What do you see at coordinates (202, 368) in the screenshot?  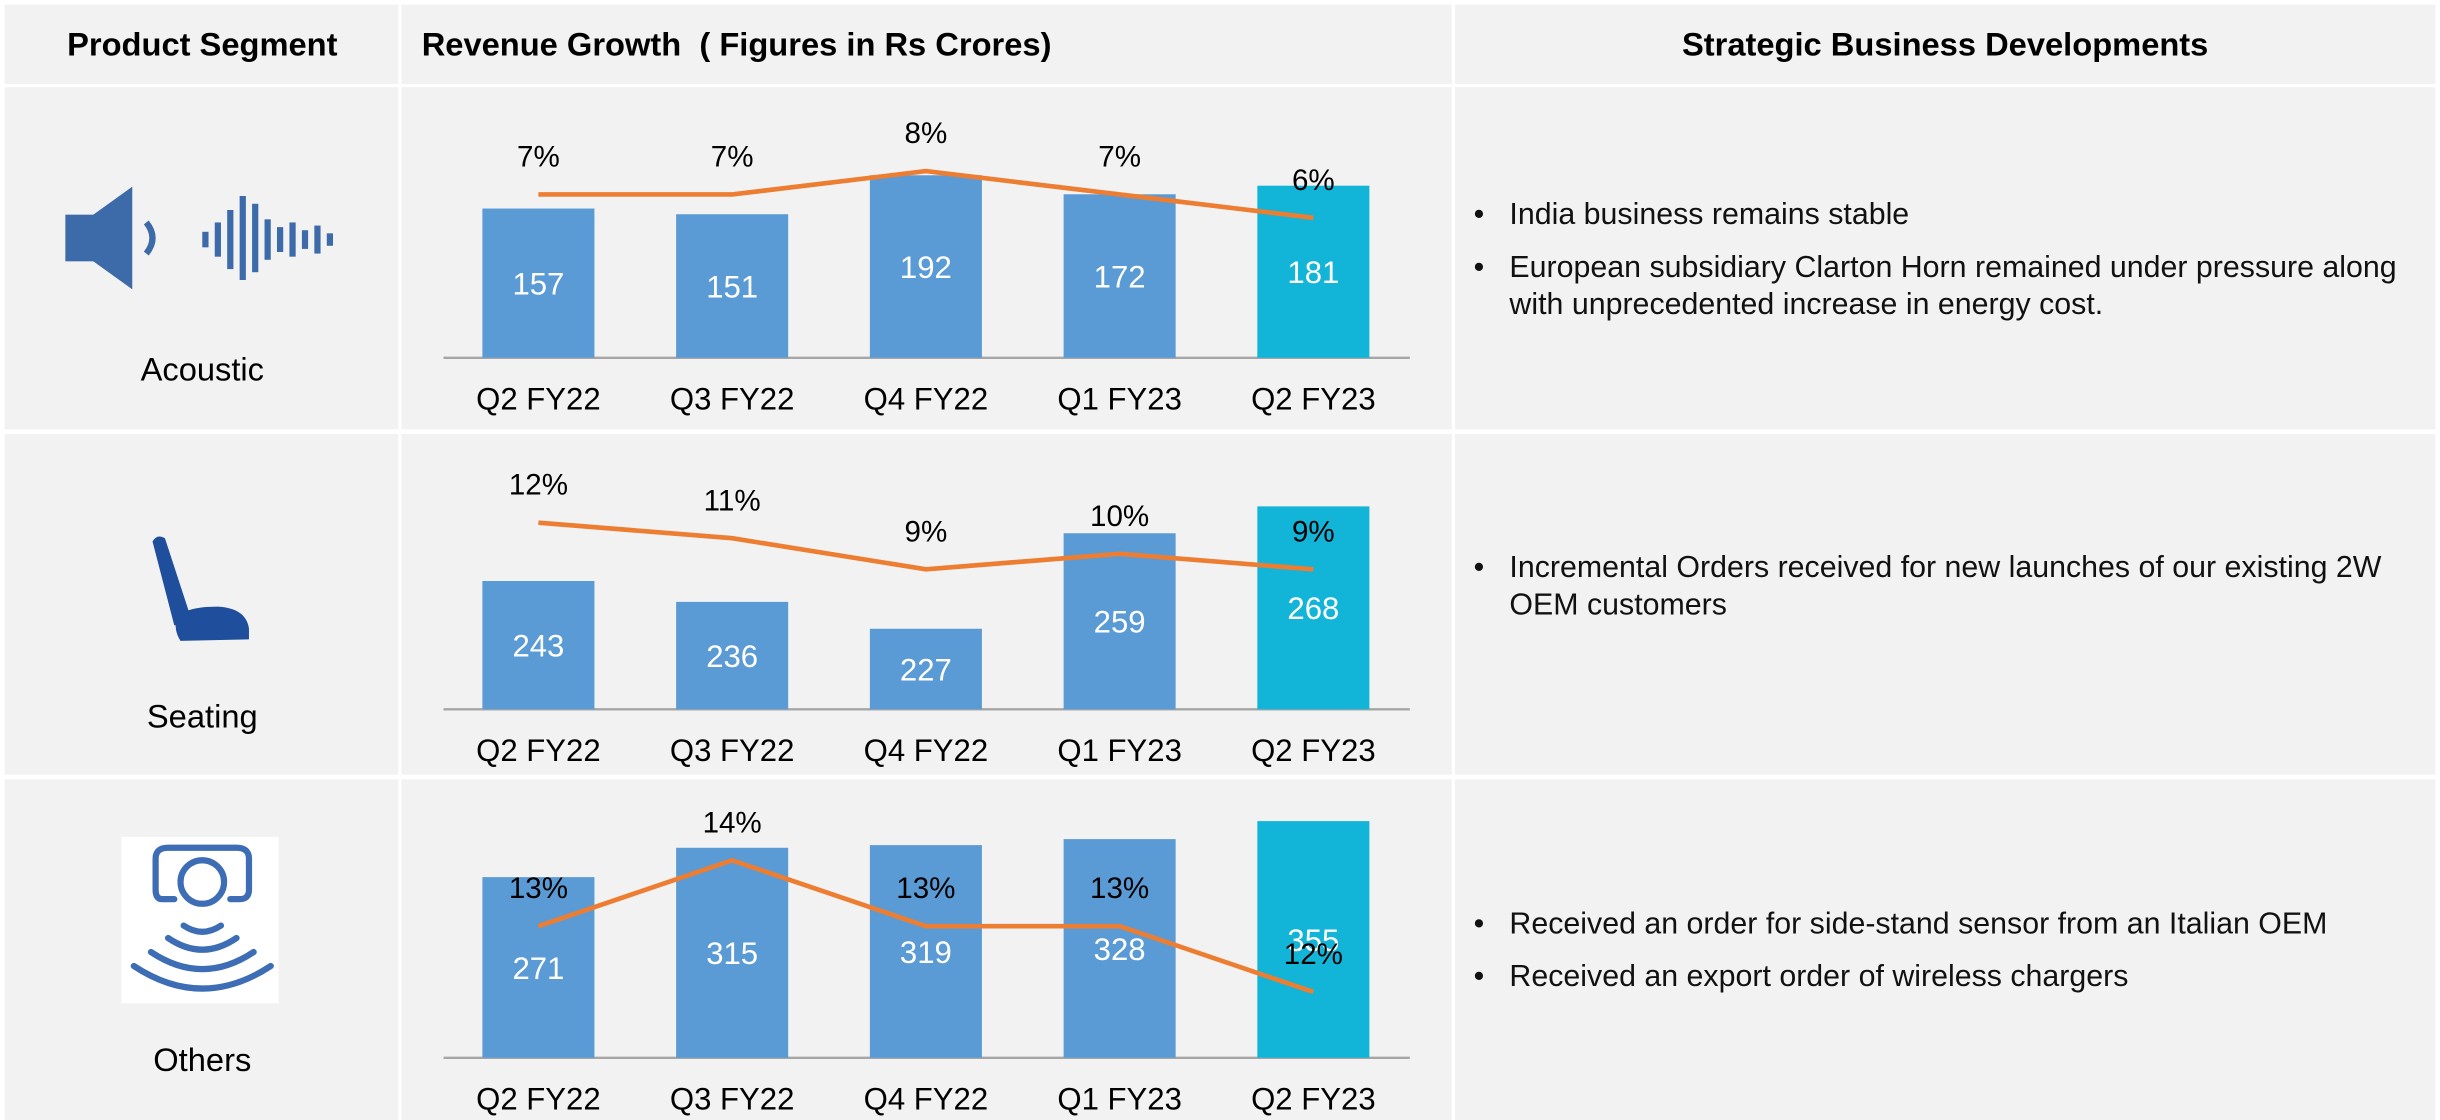 I see `segment-name: Acoustic` at bounding box center [202, 368].